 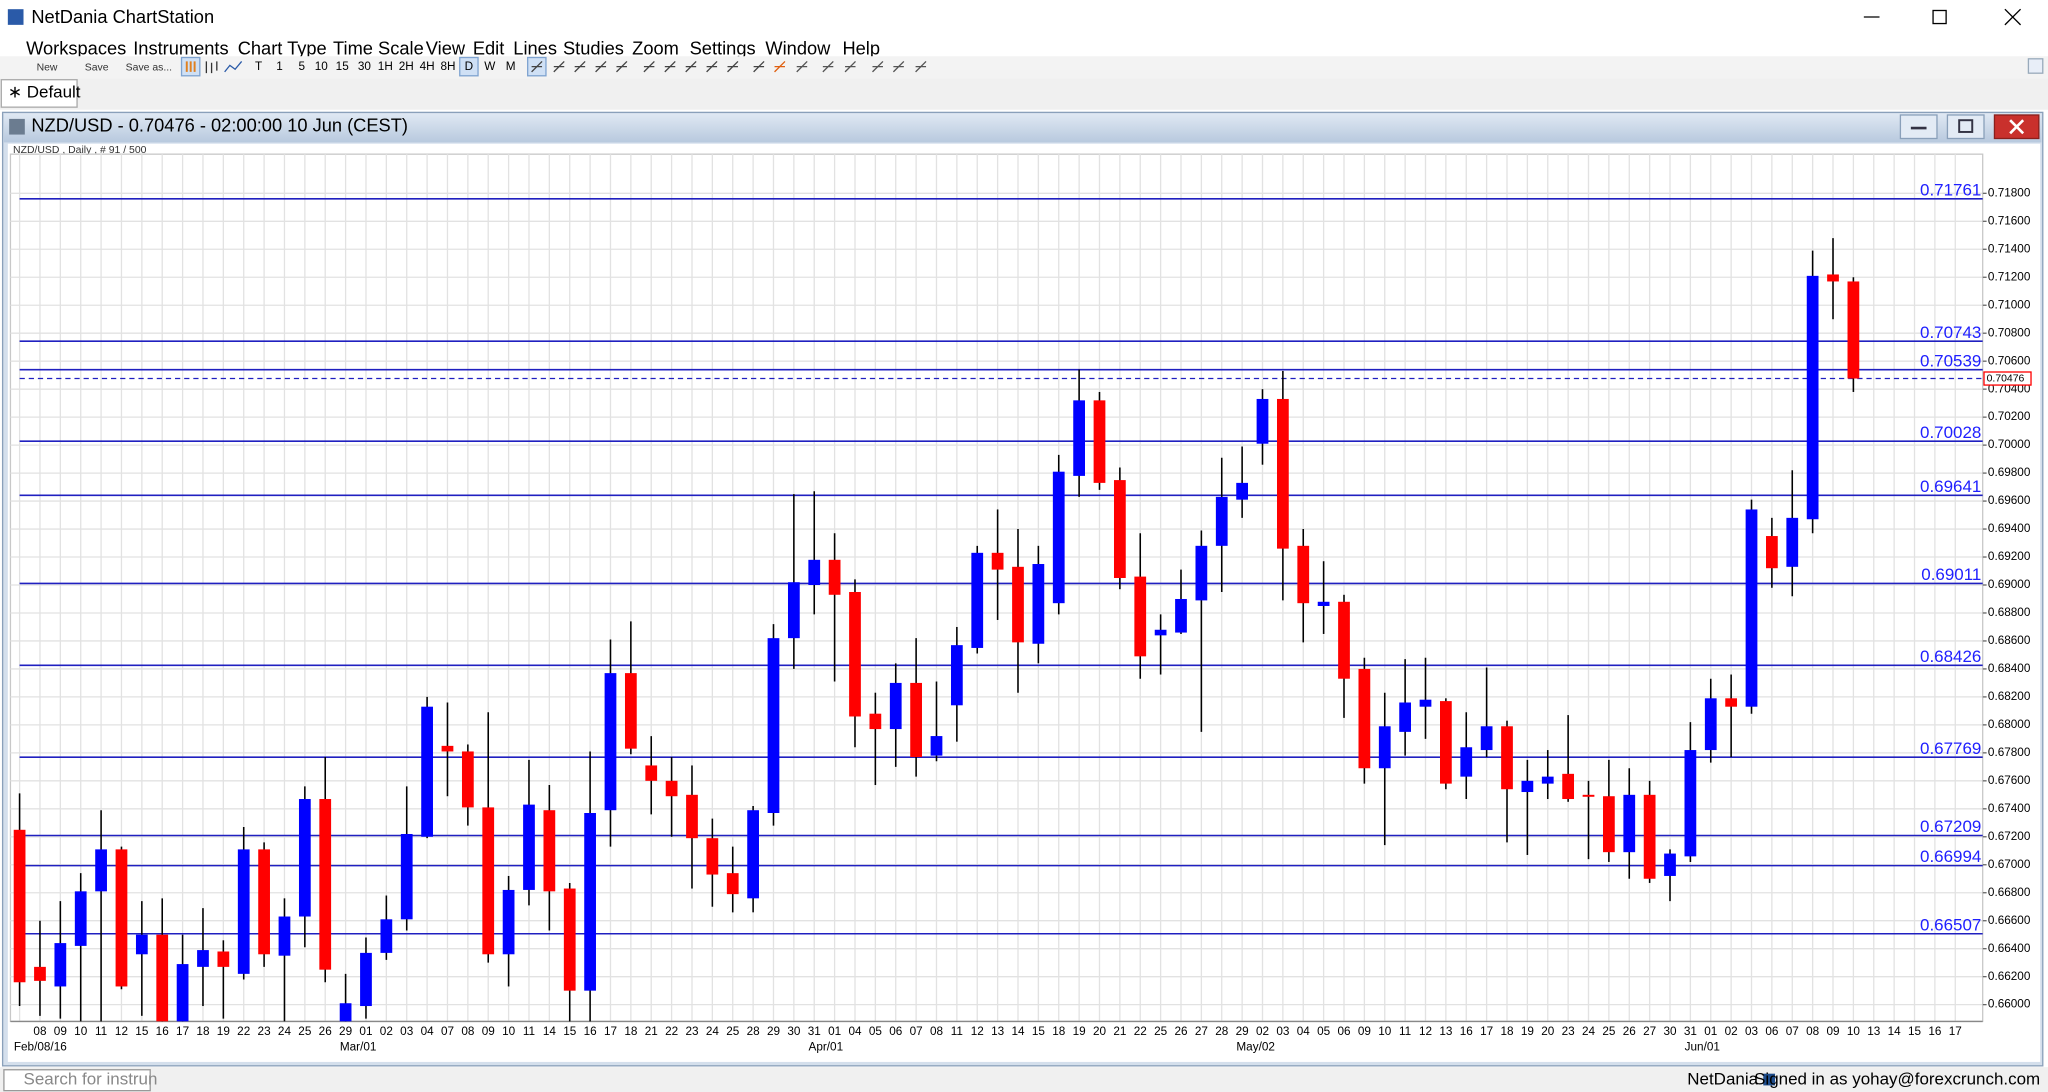 What do you see at coordinates (301, 66) in the screenshot?
I see `period-button: 5` at bounding box center [301, 66].